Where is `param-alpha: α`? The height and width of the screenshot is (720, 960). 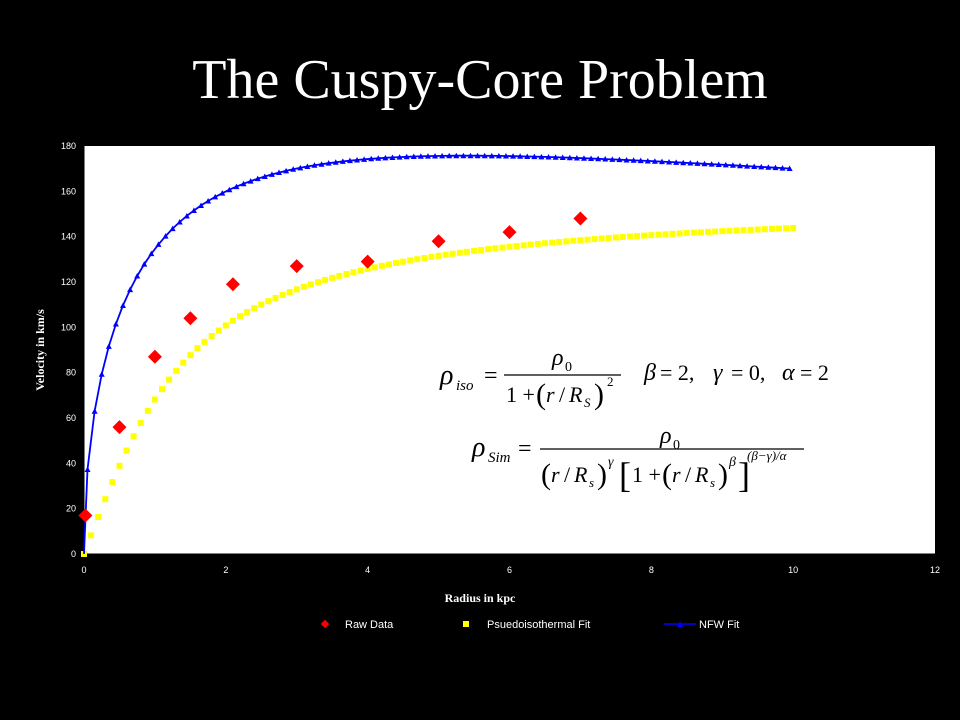
param-alpha: α is located at coordinates (788, 373).